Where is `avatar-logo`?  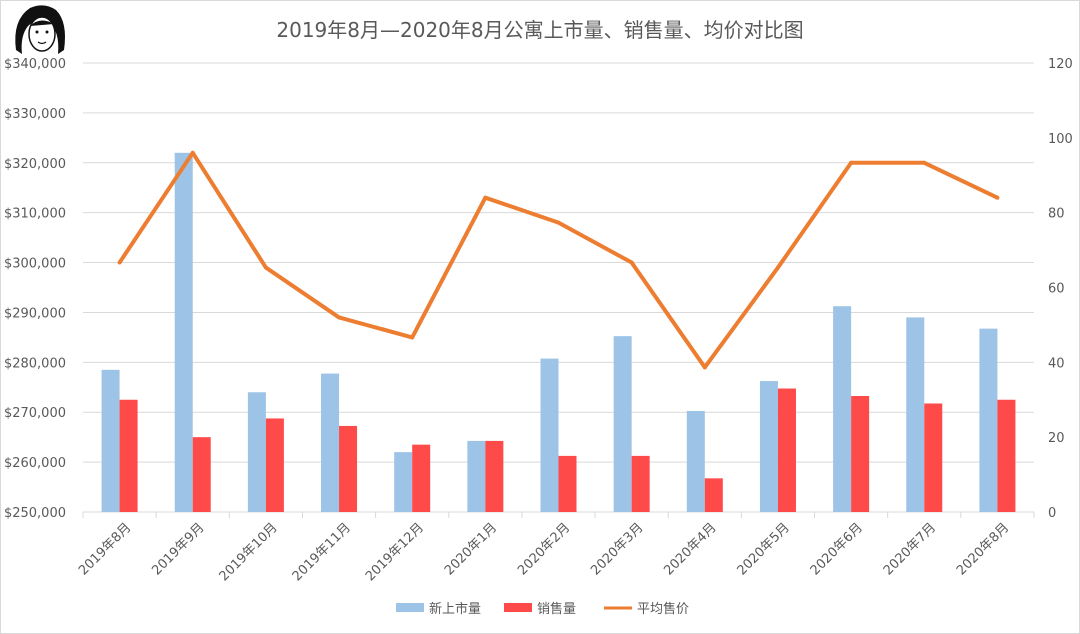 avatar-logo is located at coordinates (40, 29).